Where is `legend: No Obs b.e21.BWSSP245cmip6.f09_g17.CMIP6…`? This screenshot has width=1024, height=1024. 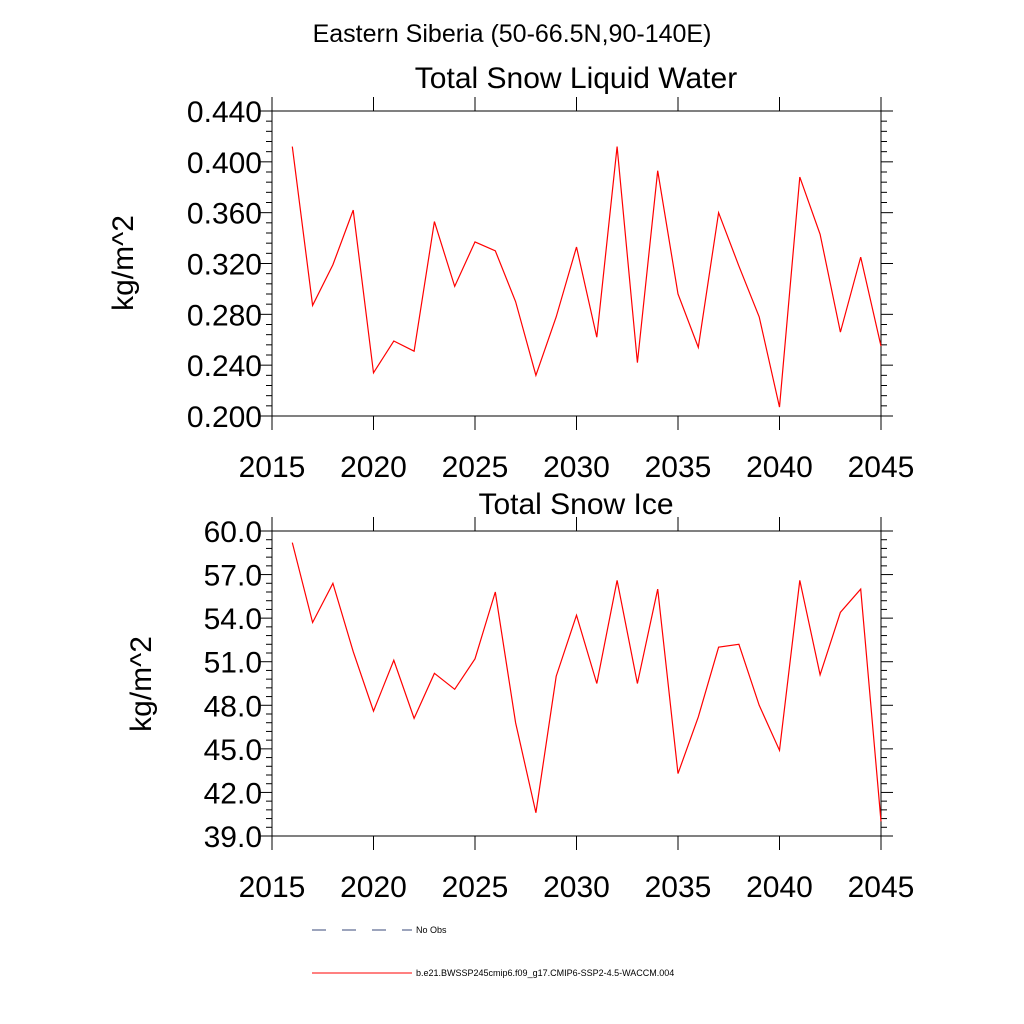
legend: No Obs b.e21.BWSSP245cmip6.f09_g17.CMIP6… is located at coordinates (493, 951).